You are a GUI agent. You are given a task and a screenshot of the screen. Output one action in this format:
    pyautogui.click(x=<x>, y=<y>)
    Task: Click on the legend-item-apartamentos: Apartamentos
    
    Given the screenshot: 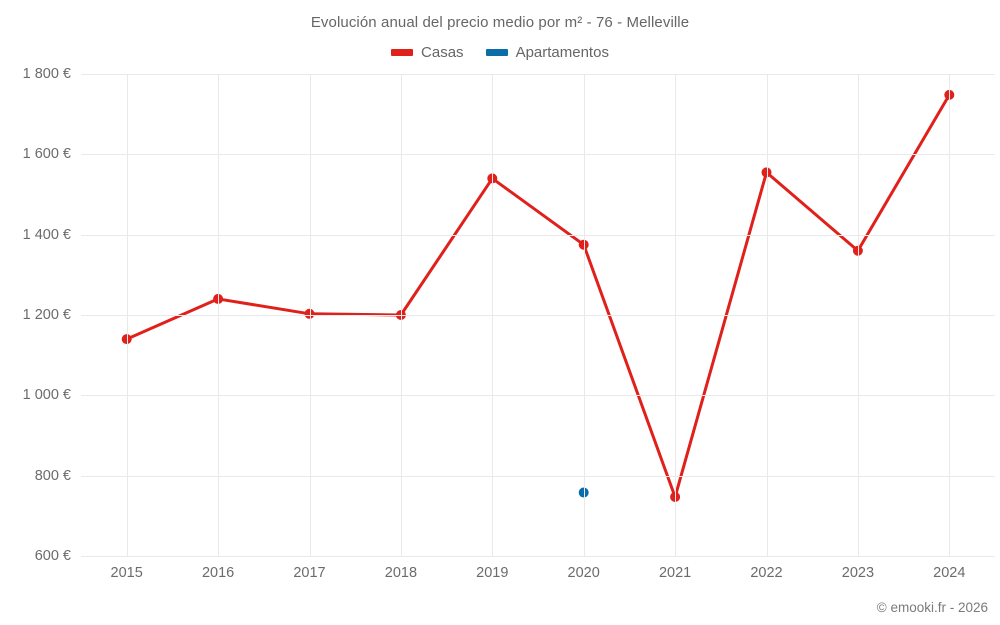 What is the action you would take?
    pyautogui.click(x=547, y=52)
    